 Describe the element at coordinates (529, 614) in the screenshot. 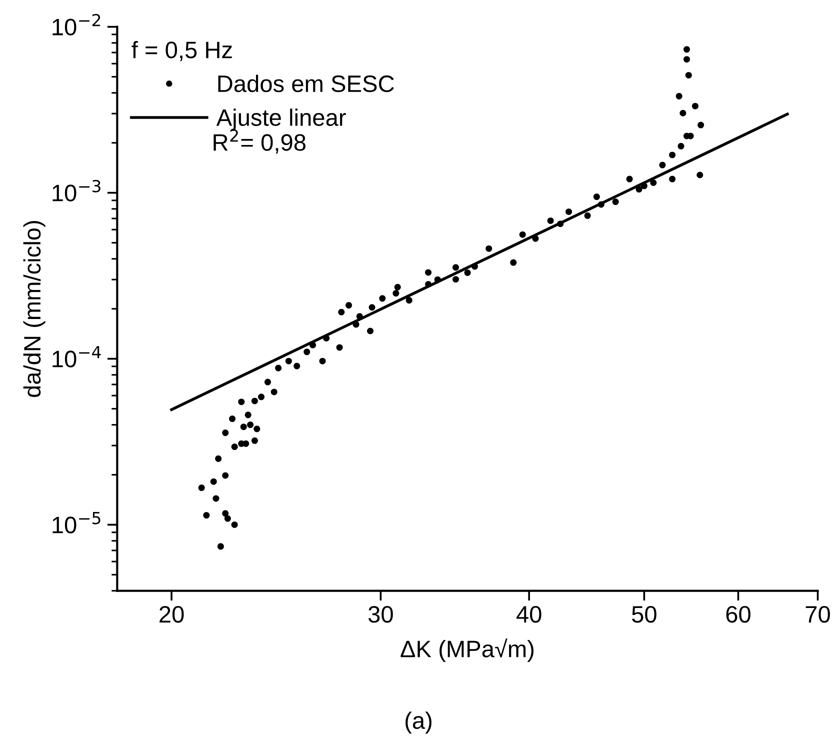

I see `x-tick-label: 40` at that location.